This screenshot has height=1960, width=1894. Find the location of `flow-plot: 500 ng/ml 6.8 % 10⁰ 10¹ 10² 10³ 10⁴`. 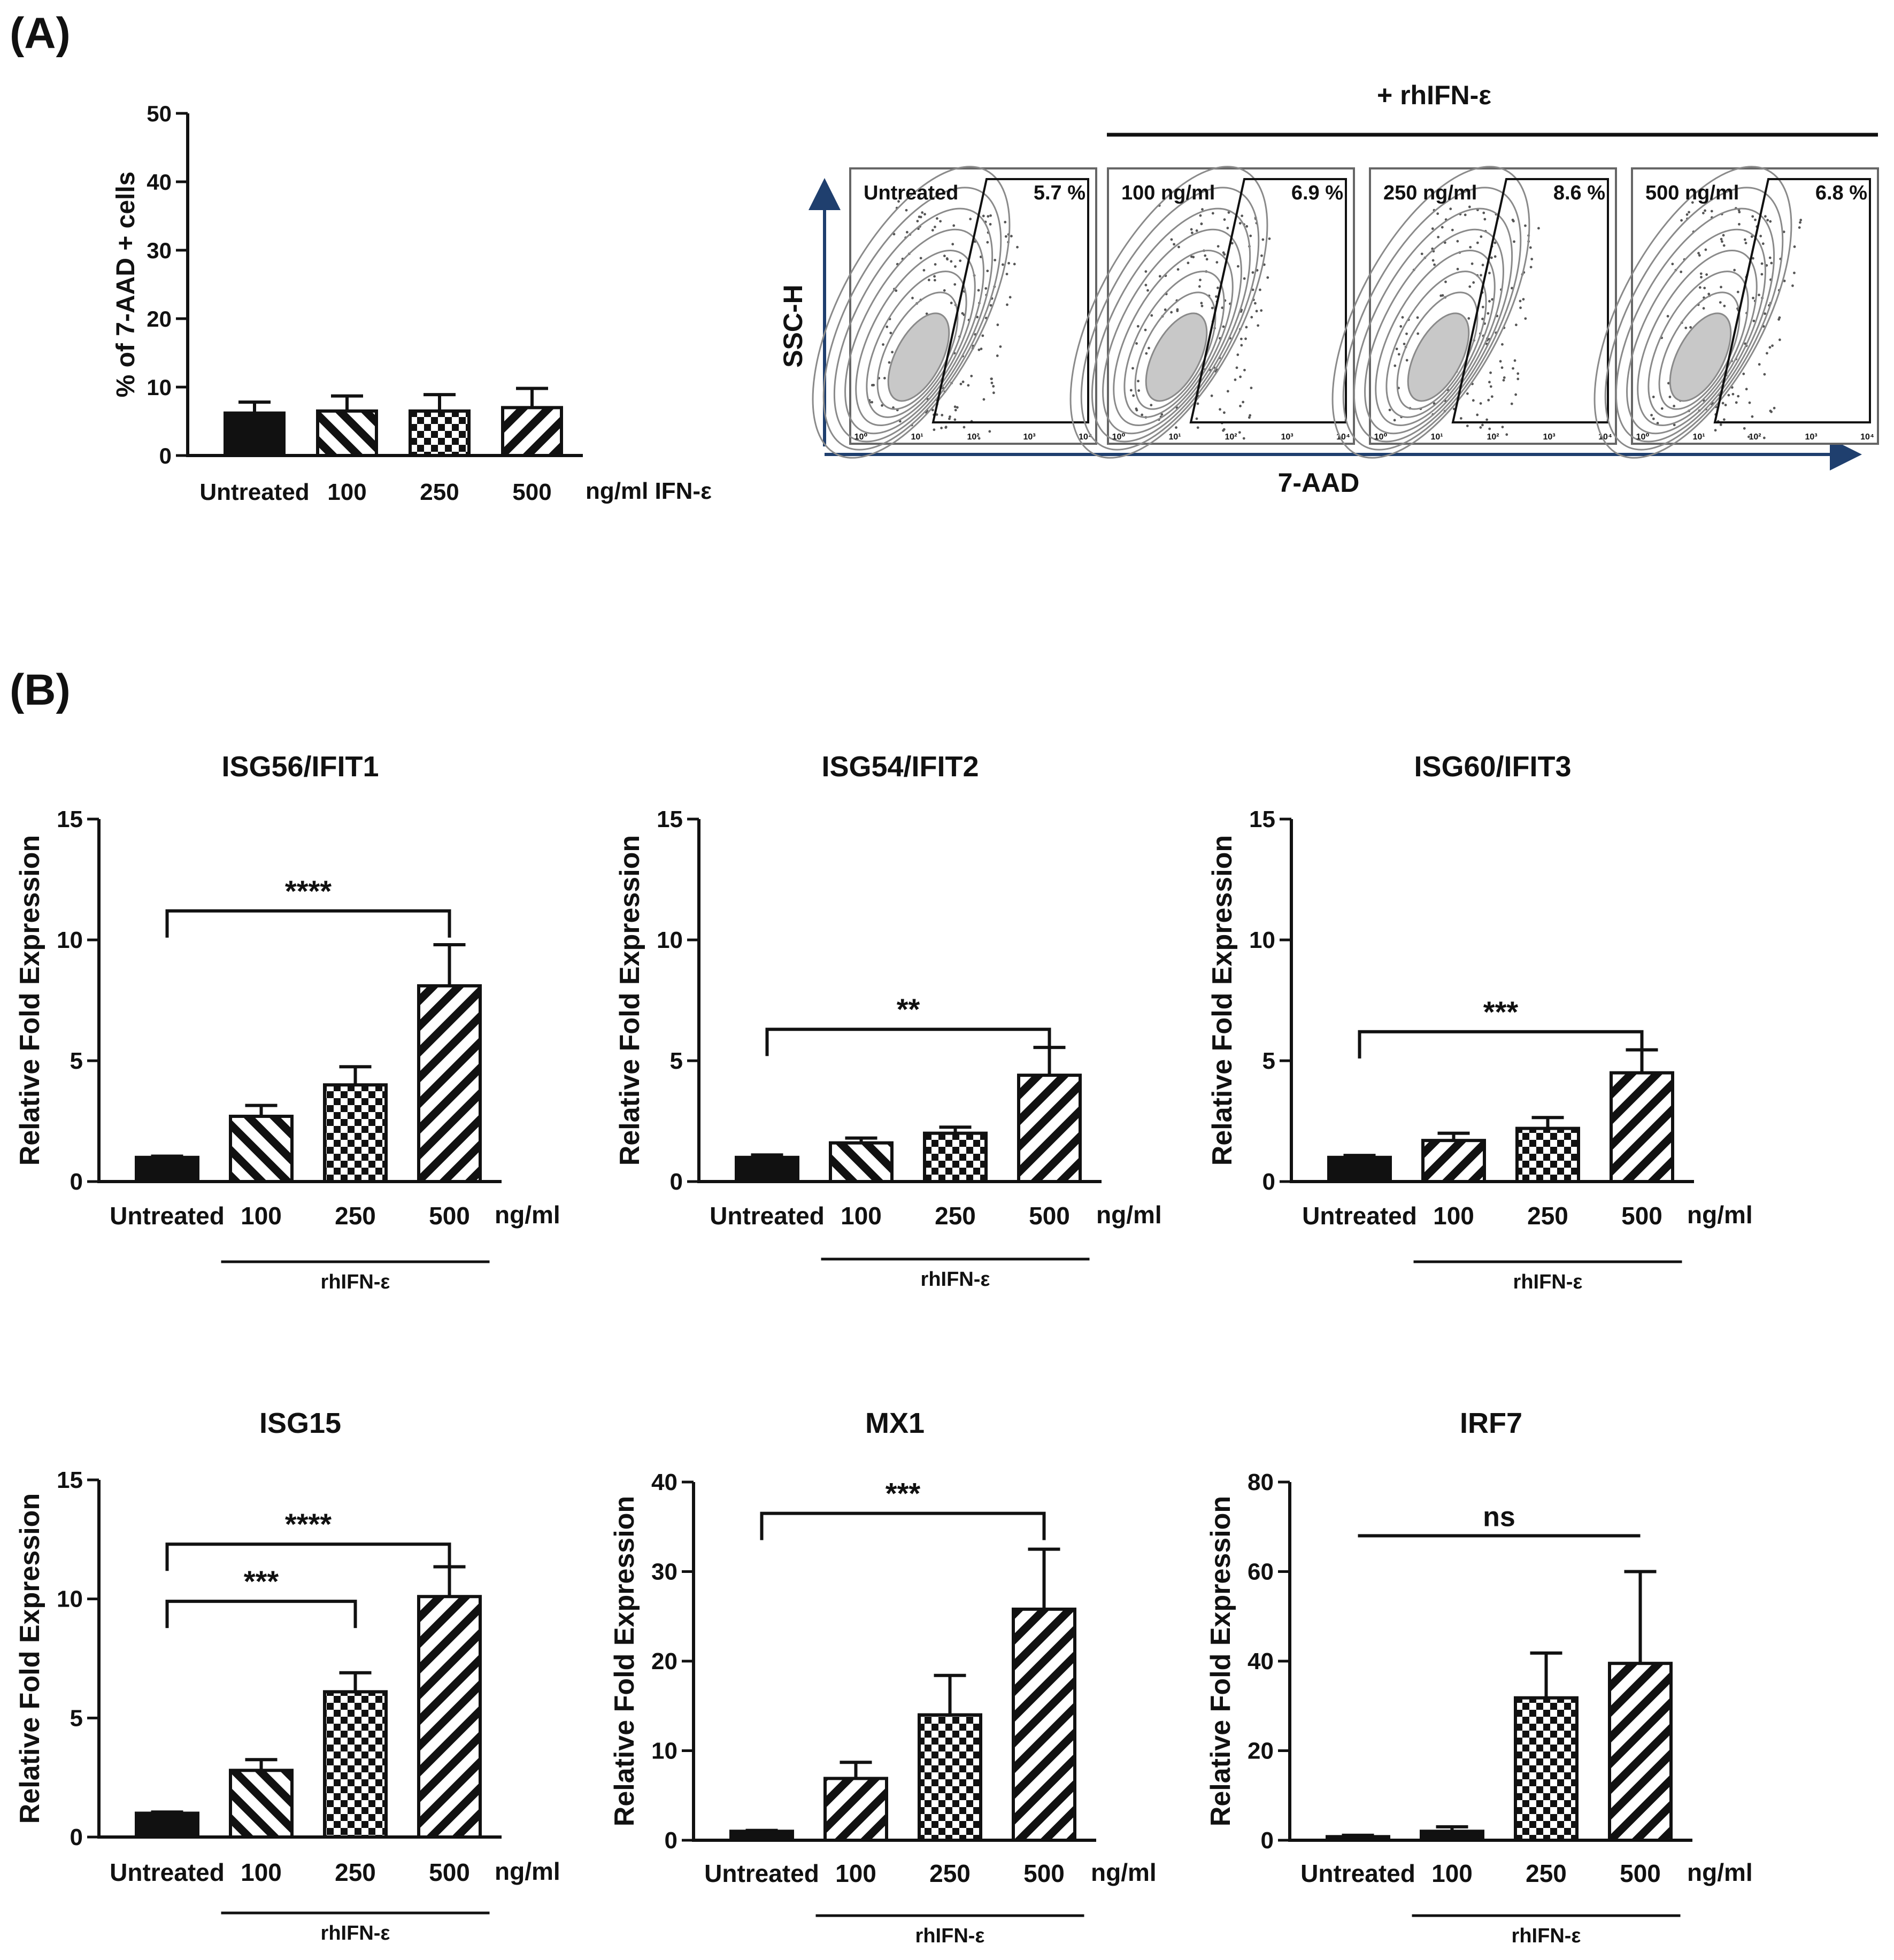

flow-plot: 500 ng/ml 6.8 % 10⁰ 10¹ 10² 10³ 10⁴ is located at coordinates (1736, 312).